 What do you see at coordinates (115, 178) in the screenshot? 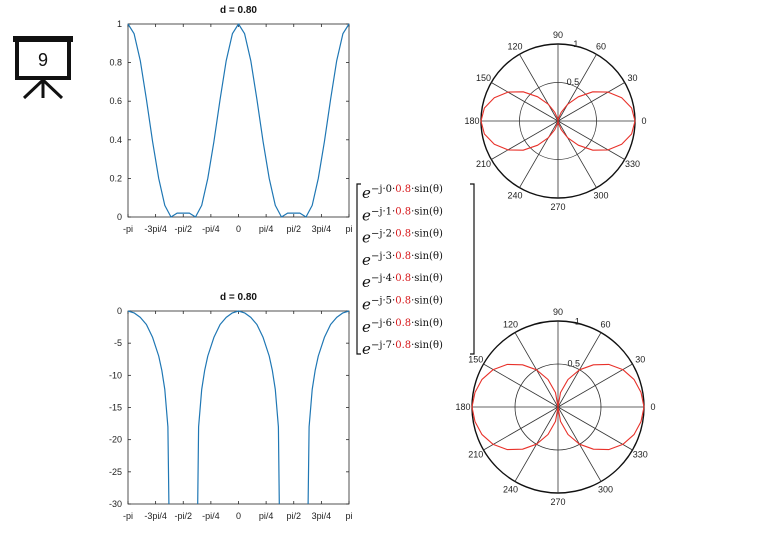
I see `y-tick-label: 0.2` at bounding box center [115, 178].